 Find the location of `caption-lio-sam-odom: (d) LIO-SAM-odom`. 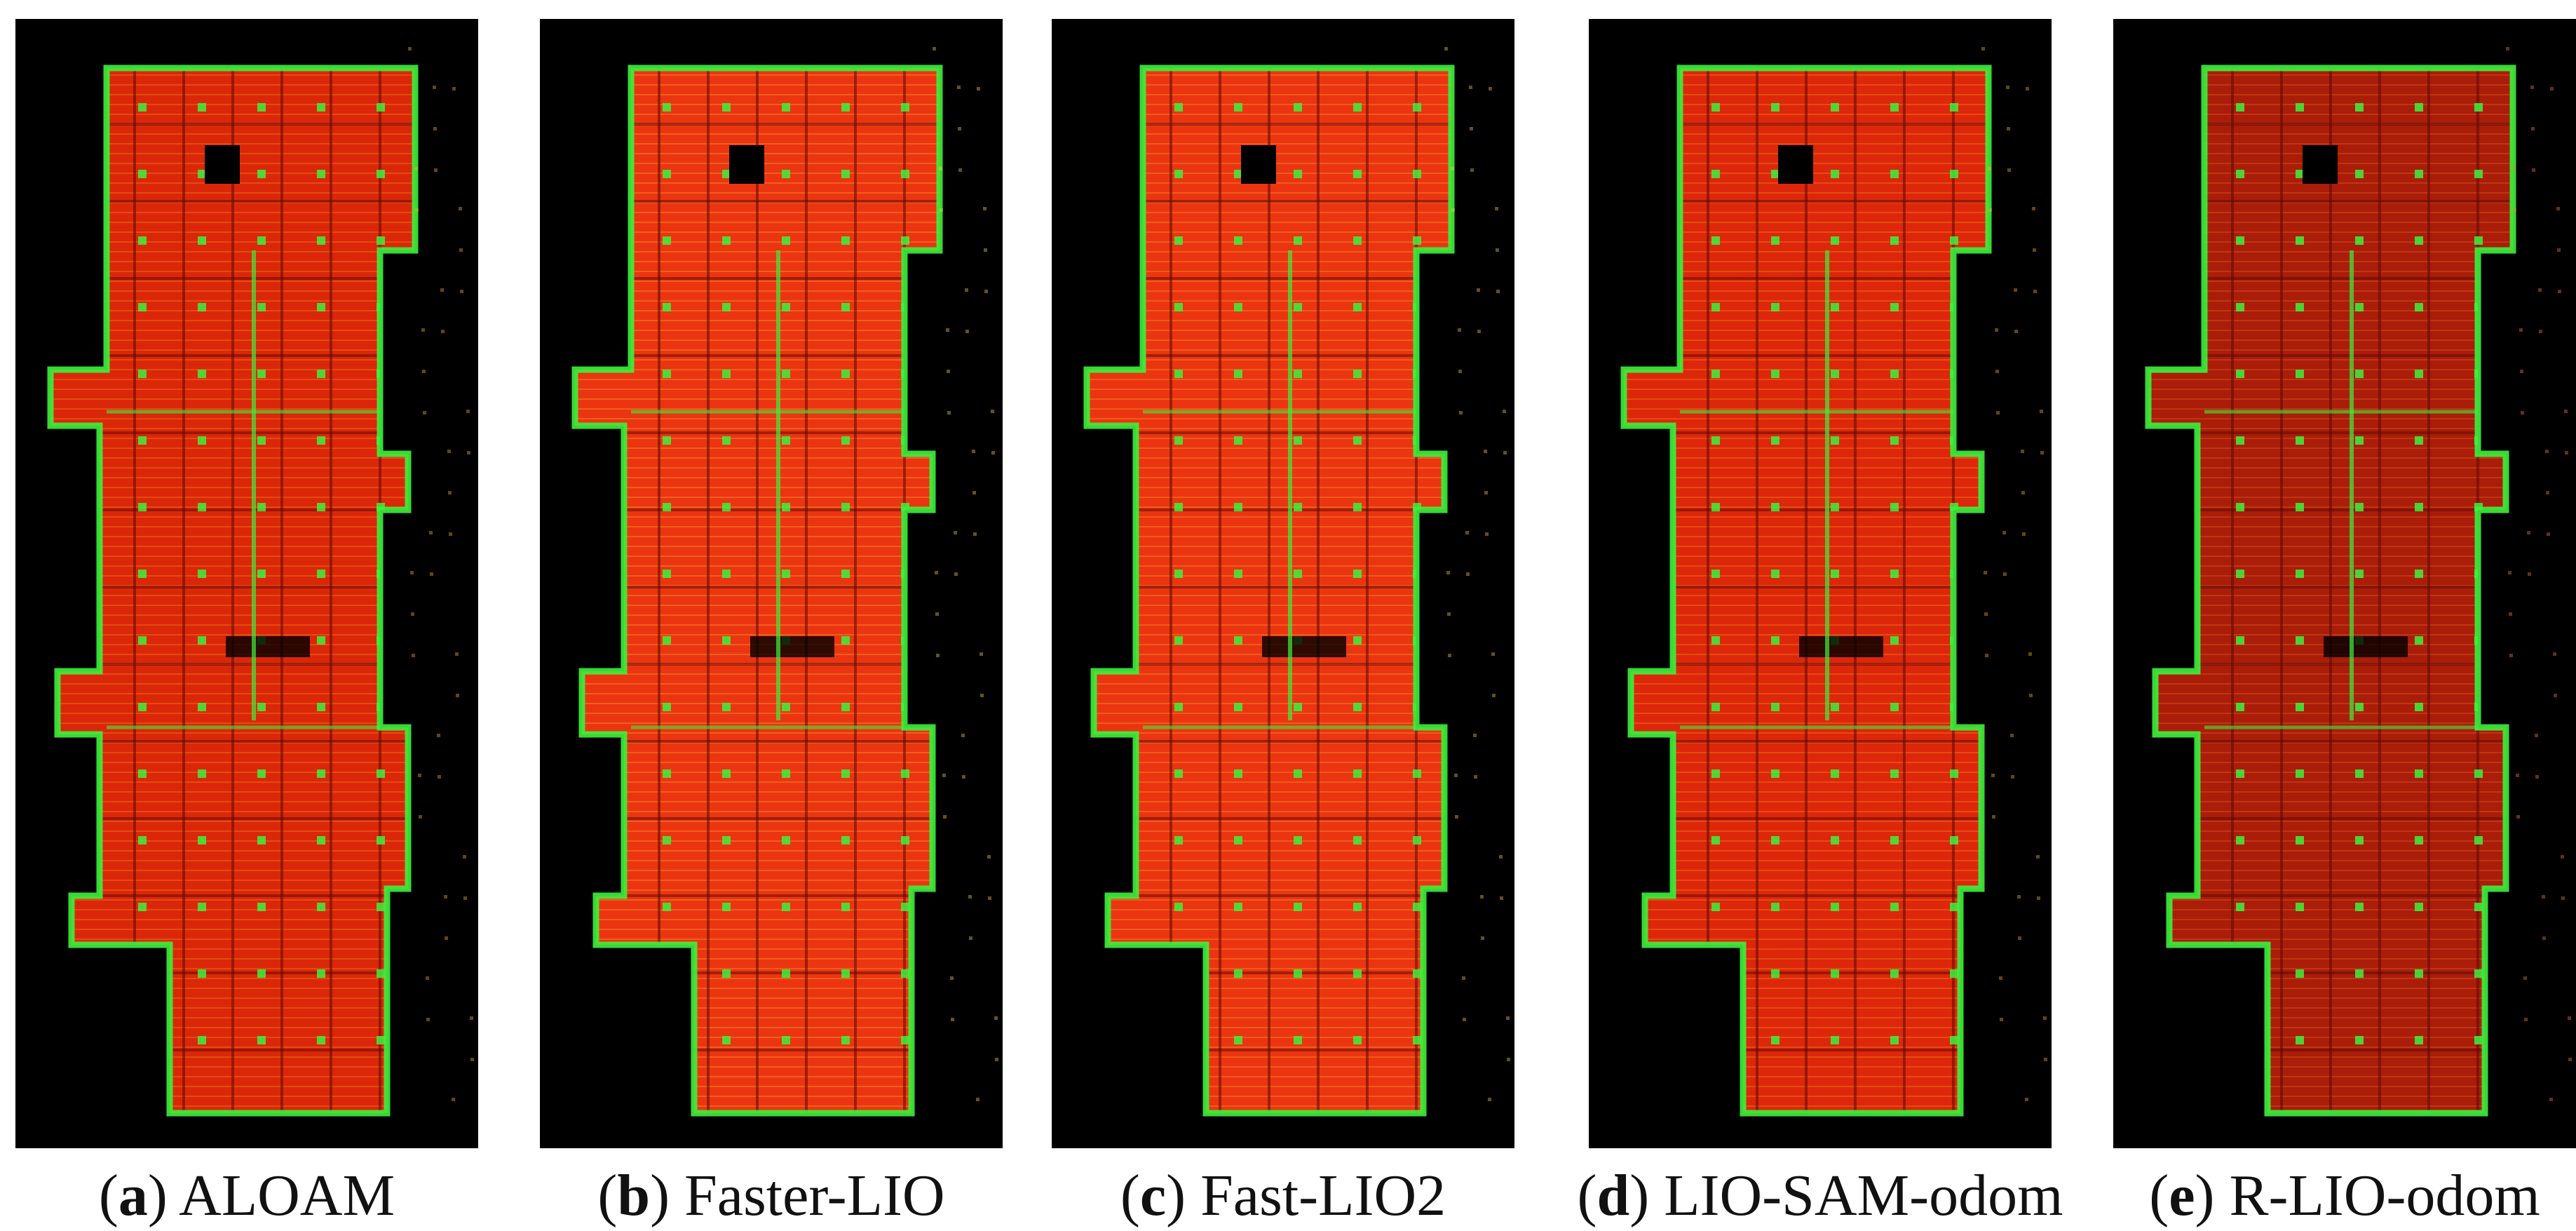

caption-lio-sam-odom: (d) LIO-SAM-odom is located at coordinates (1820, 1195).